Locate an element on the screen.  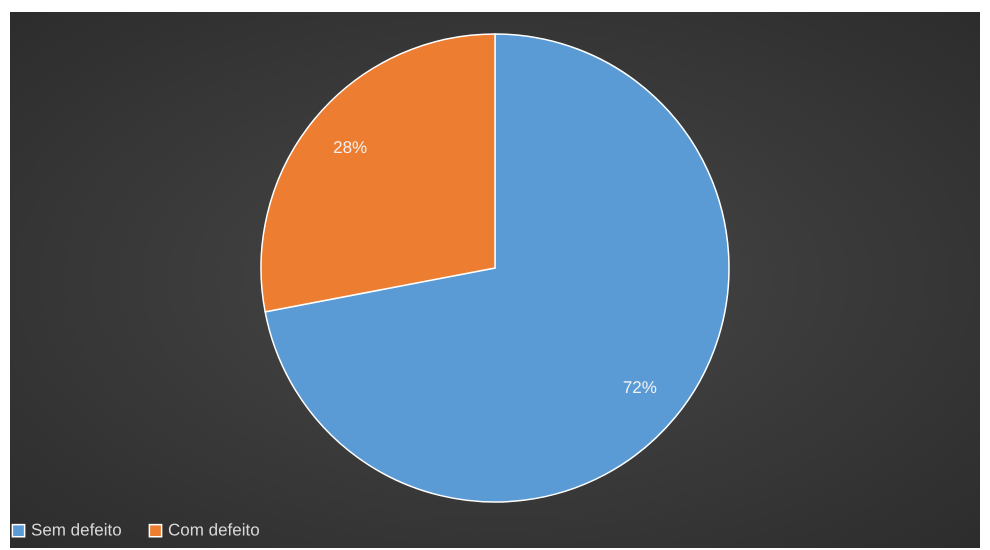
legend-label: Com defeito is located at coordinates (214, 530).